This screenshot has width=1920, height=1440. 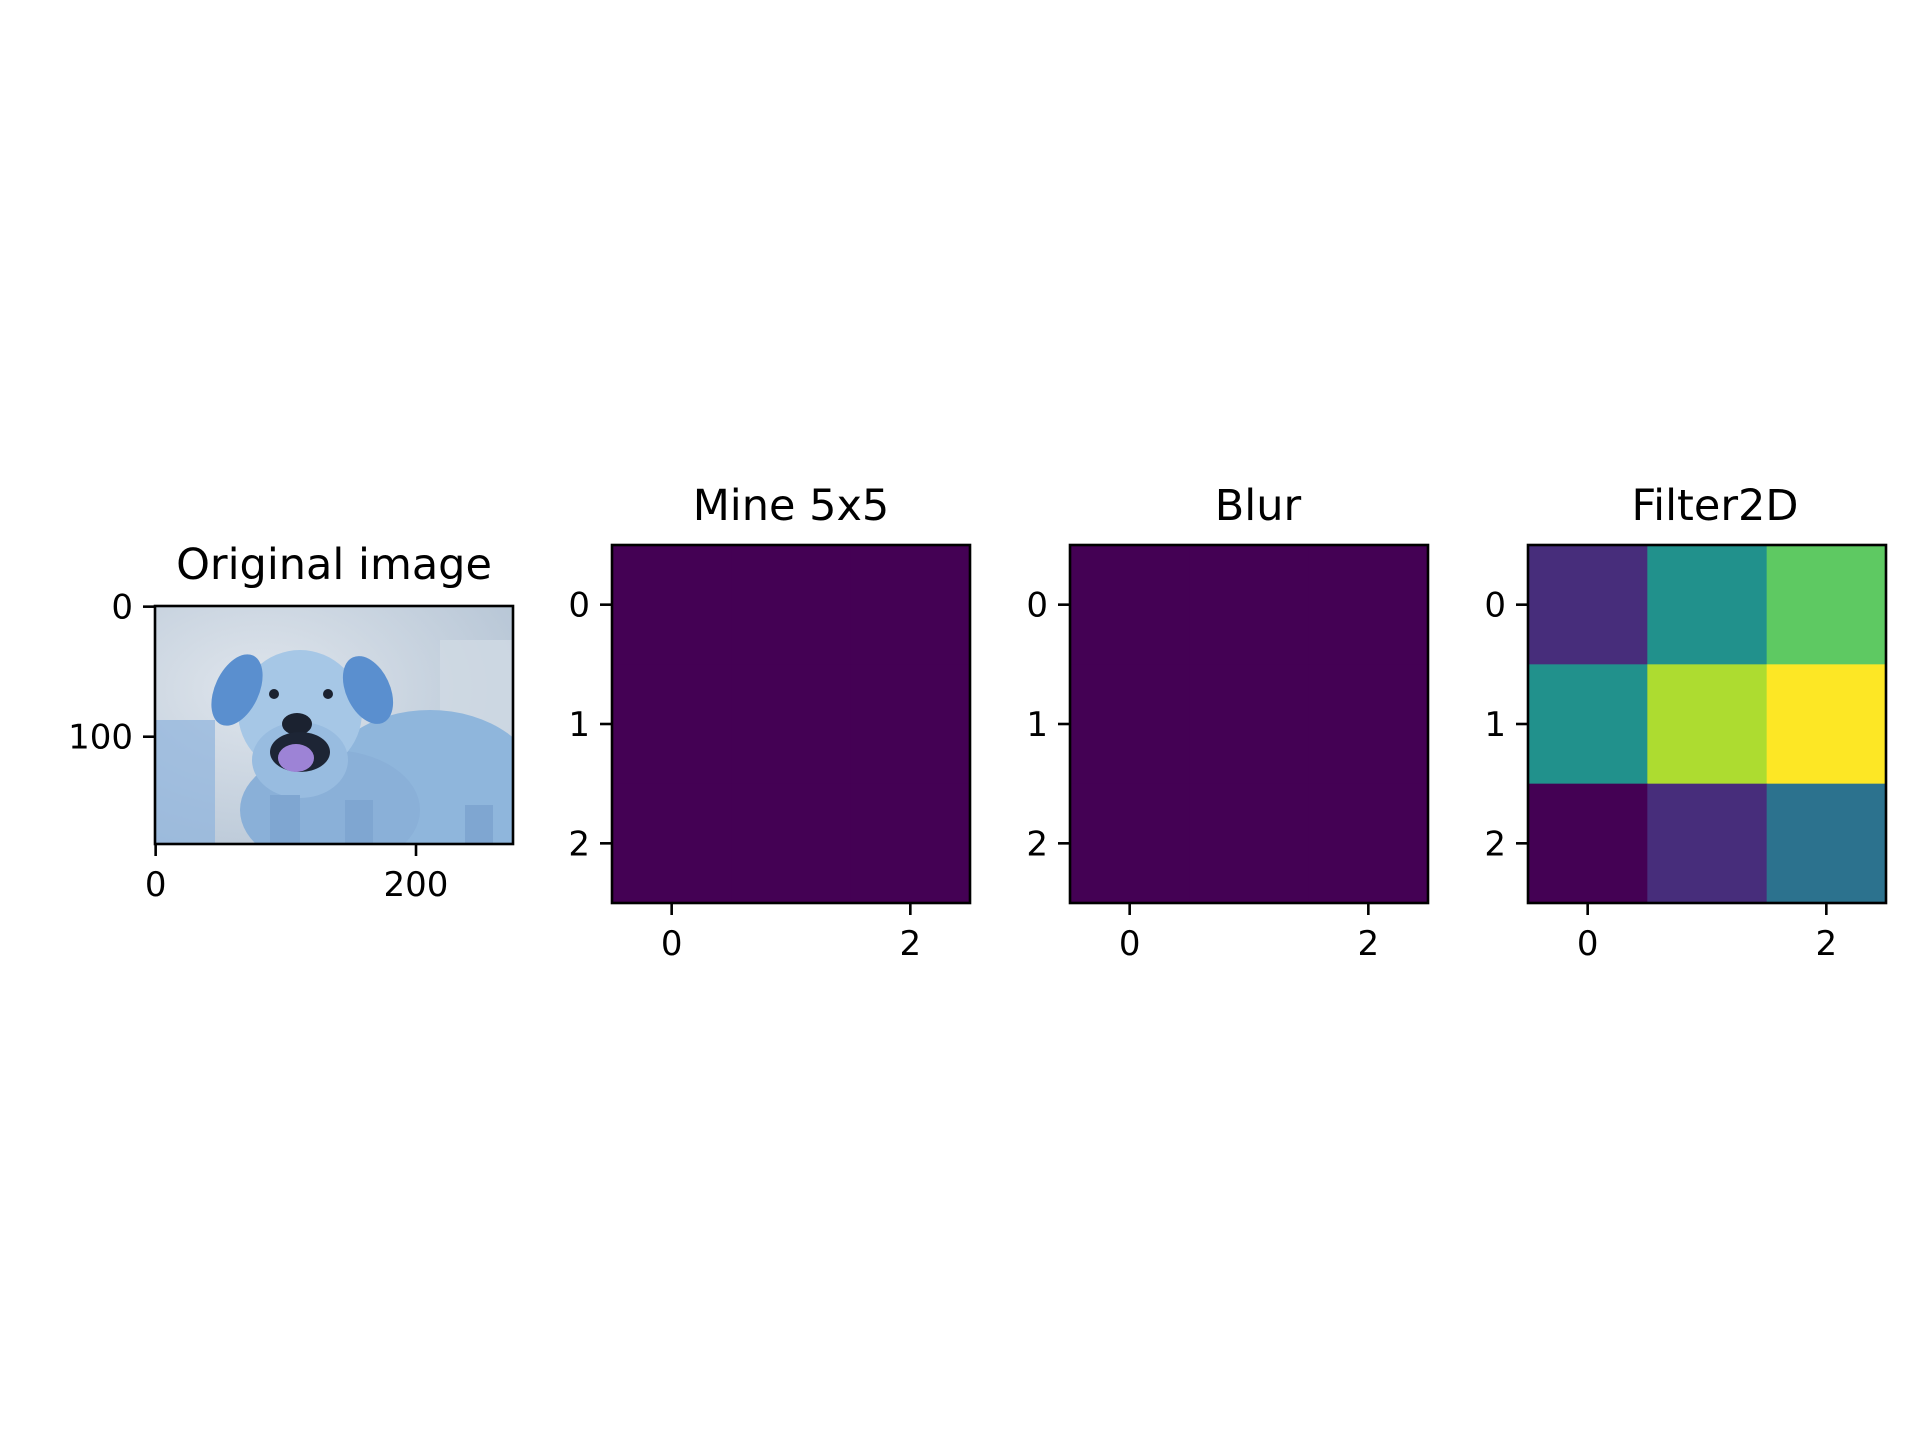 I want to click on panel-filter2d: Filter2D 0 2 0 1 2, so click(x=1686, y=722).